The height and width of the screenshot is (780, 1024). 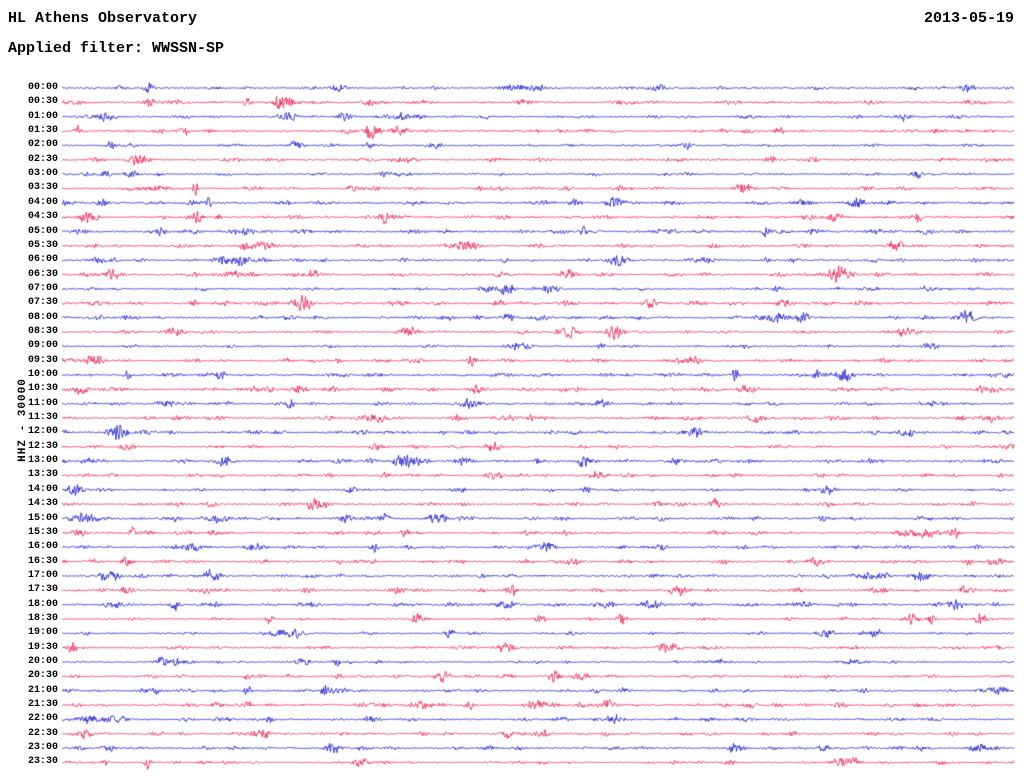 What do you see at coordinates (42, 288) in the screenshot?
I see `time-label: 07:00` at bounding box center [42, 288].